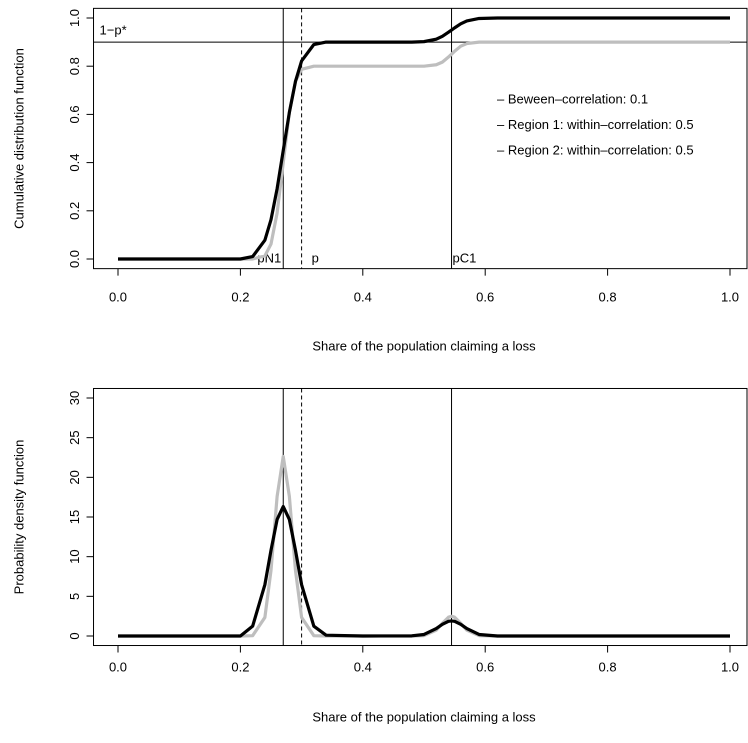 The height and width of the screenshot is (743, 748). What do you see at coordinates (572, 98) in the screenshot?
I see `legend-entry: – Beween–correlation: 0.1` at bounding box center [572, 98].